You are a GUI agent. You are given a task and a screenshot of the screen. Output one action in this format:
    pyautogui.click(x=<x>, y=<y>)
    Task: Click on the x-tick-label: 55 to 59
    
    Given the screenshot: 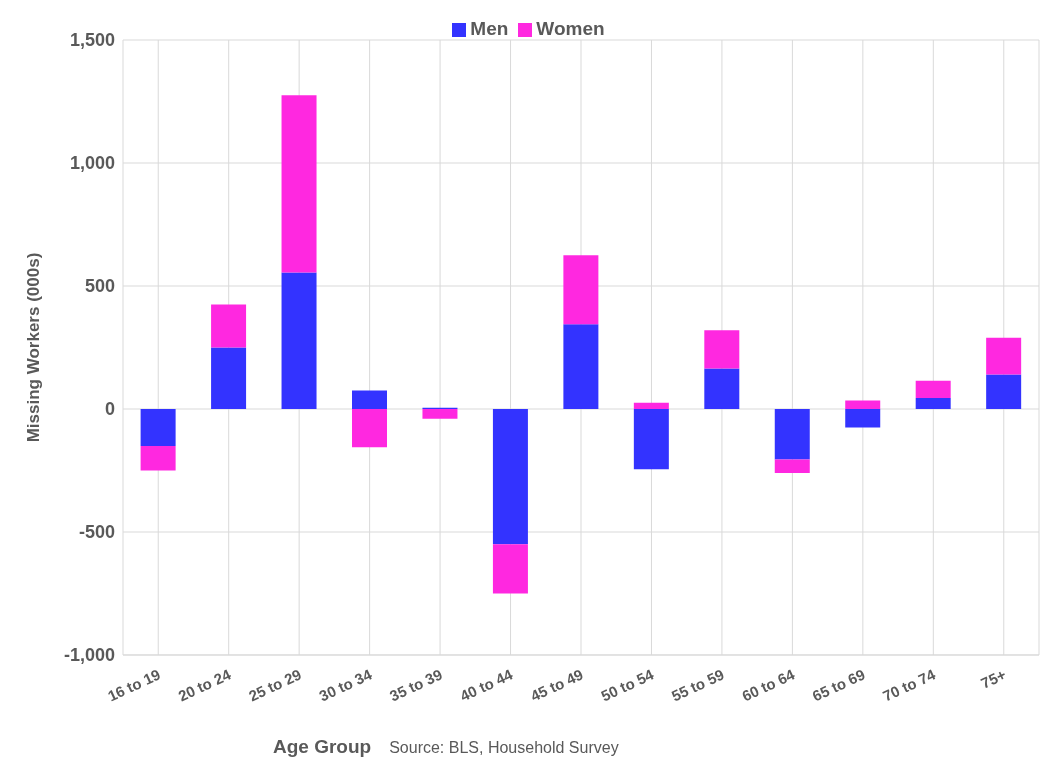 What is the action you would take?
    pyautogui.click(x=697, y=685)
    